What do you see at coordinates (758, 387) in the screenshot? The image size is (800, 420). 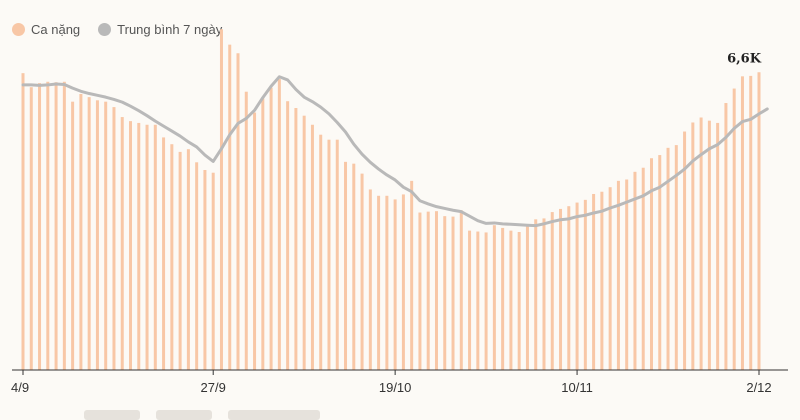 I see `x-tick-label: 2/12` at bounding box center [758, 387].